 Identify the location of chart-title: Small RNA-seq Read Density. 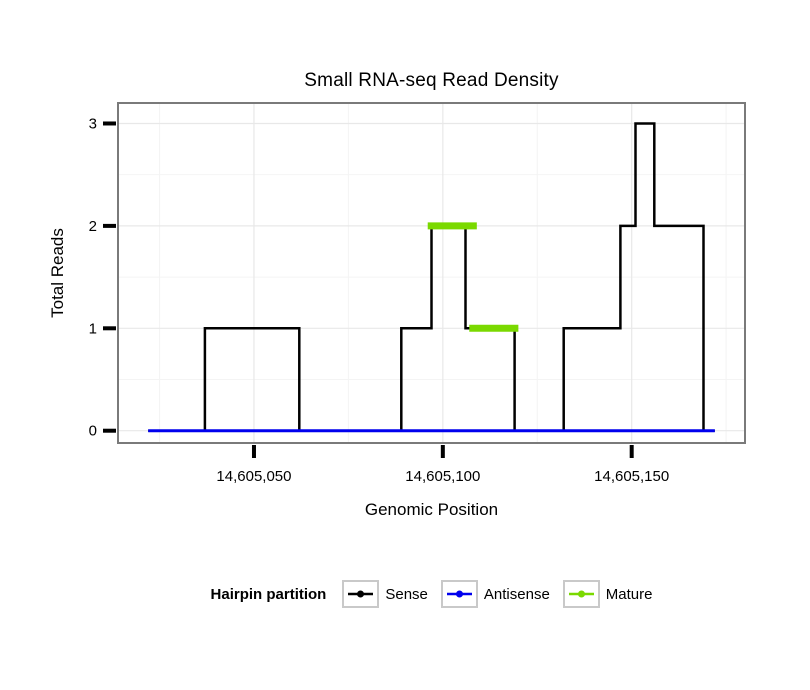
(431, 80).